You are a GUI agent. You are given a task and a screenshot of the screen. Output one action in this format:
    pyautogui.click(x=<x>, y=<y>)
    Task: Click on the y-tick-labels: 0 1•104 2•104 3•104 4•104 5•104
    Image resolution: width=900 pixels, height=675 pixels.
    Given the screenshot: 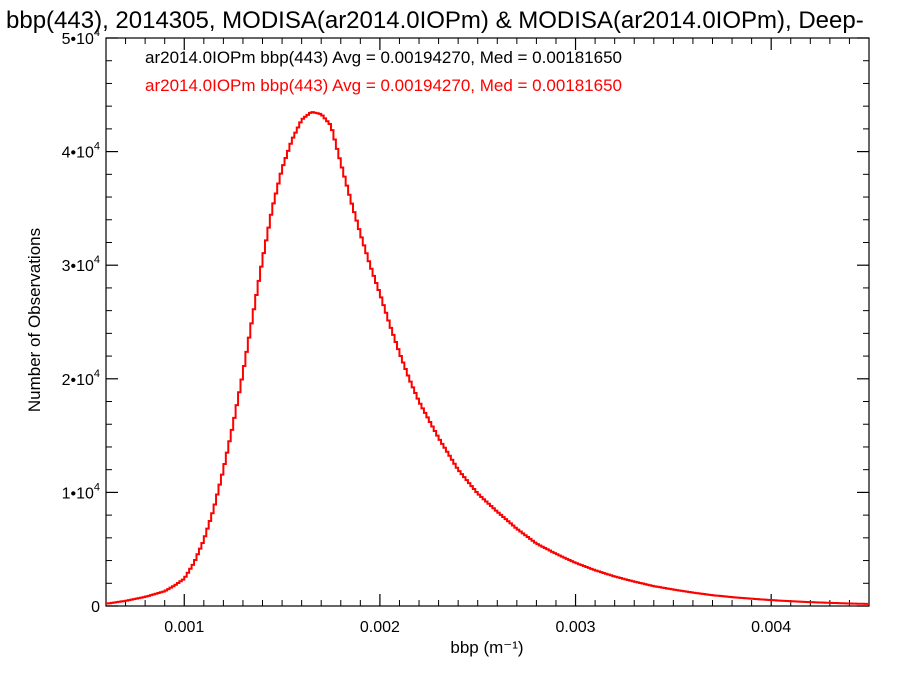 What is the action you would take?
    pyautogui.click(x=81, y=321)
    